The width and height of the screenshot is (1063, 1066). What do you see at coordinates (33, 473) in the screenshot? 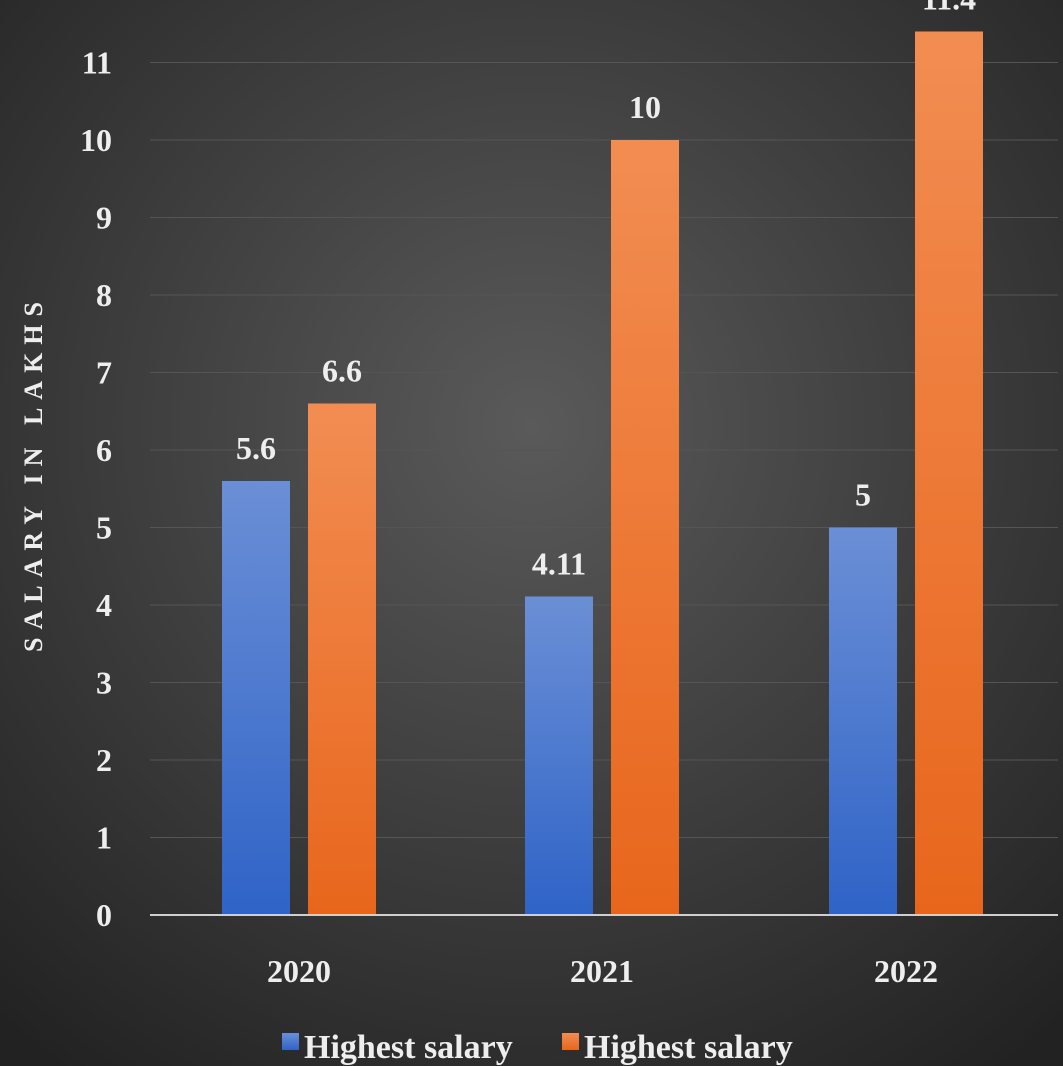
I see `y-axis-title: SALARY IN LAKHS` at bounding box center [33, 473].